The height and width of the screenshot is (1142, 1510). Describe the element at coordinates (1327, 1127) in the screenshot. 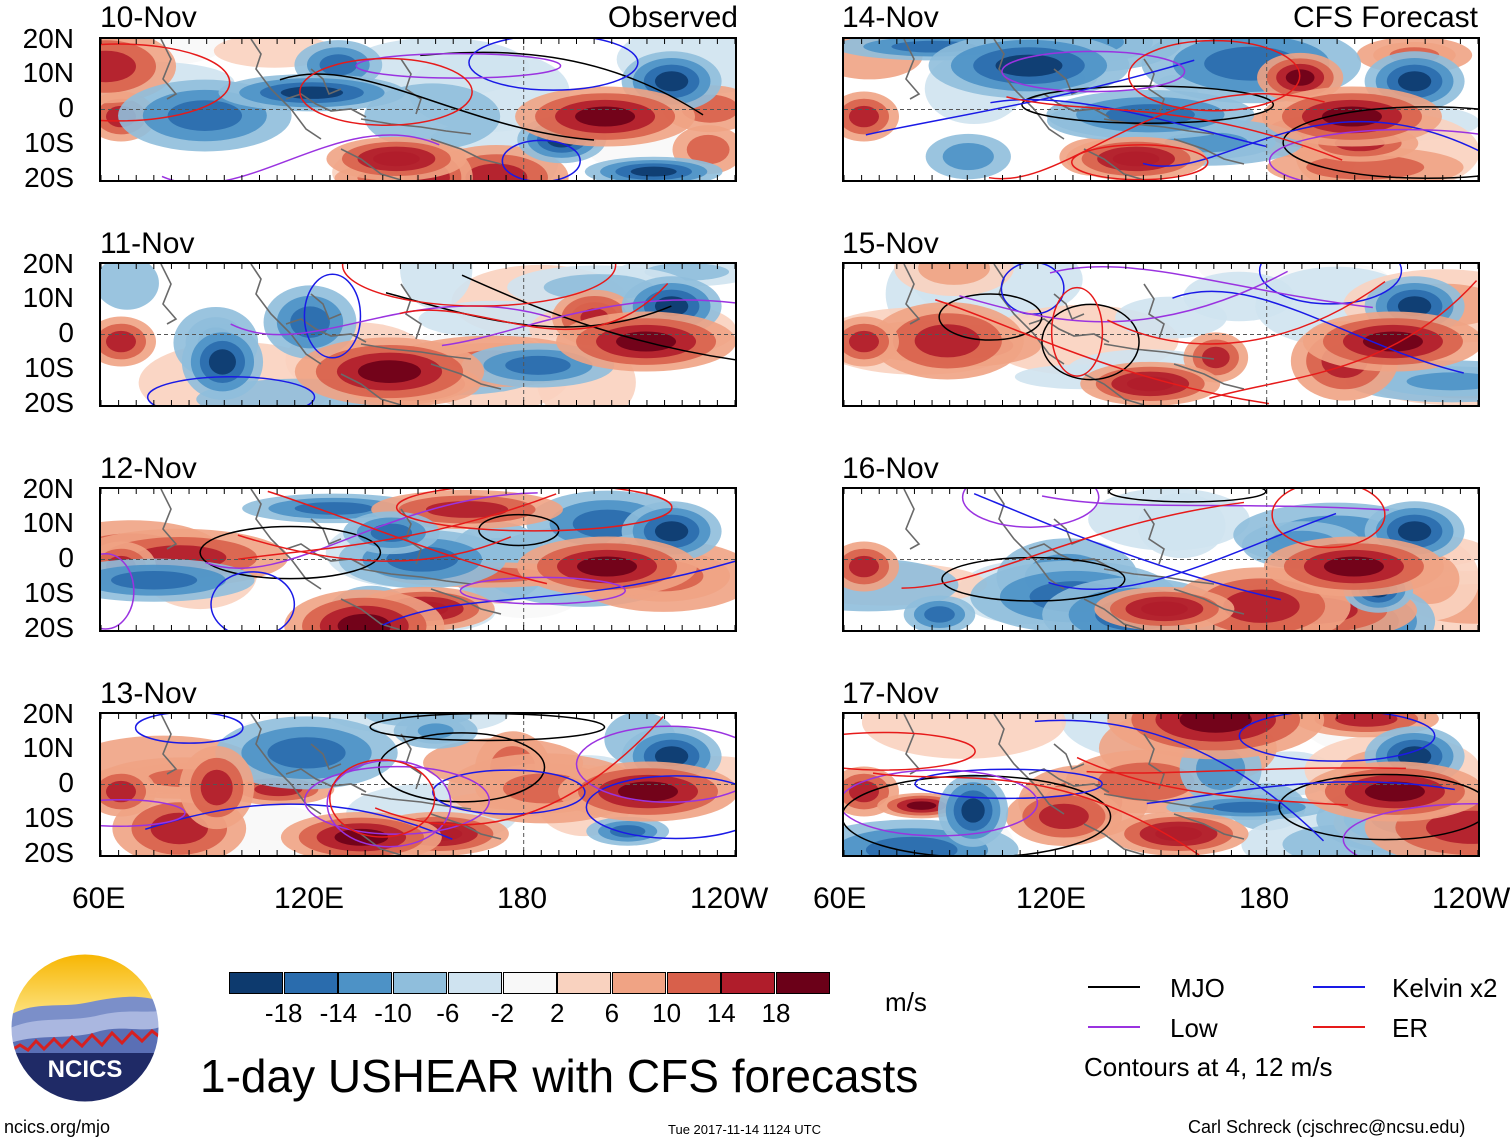

I see `footer-author: Carl Schreck (cjschrec@ncsu.edu)` at that location.